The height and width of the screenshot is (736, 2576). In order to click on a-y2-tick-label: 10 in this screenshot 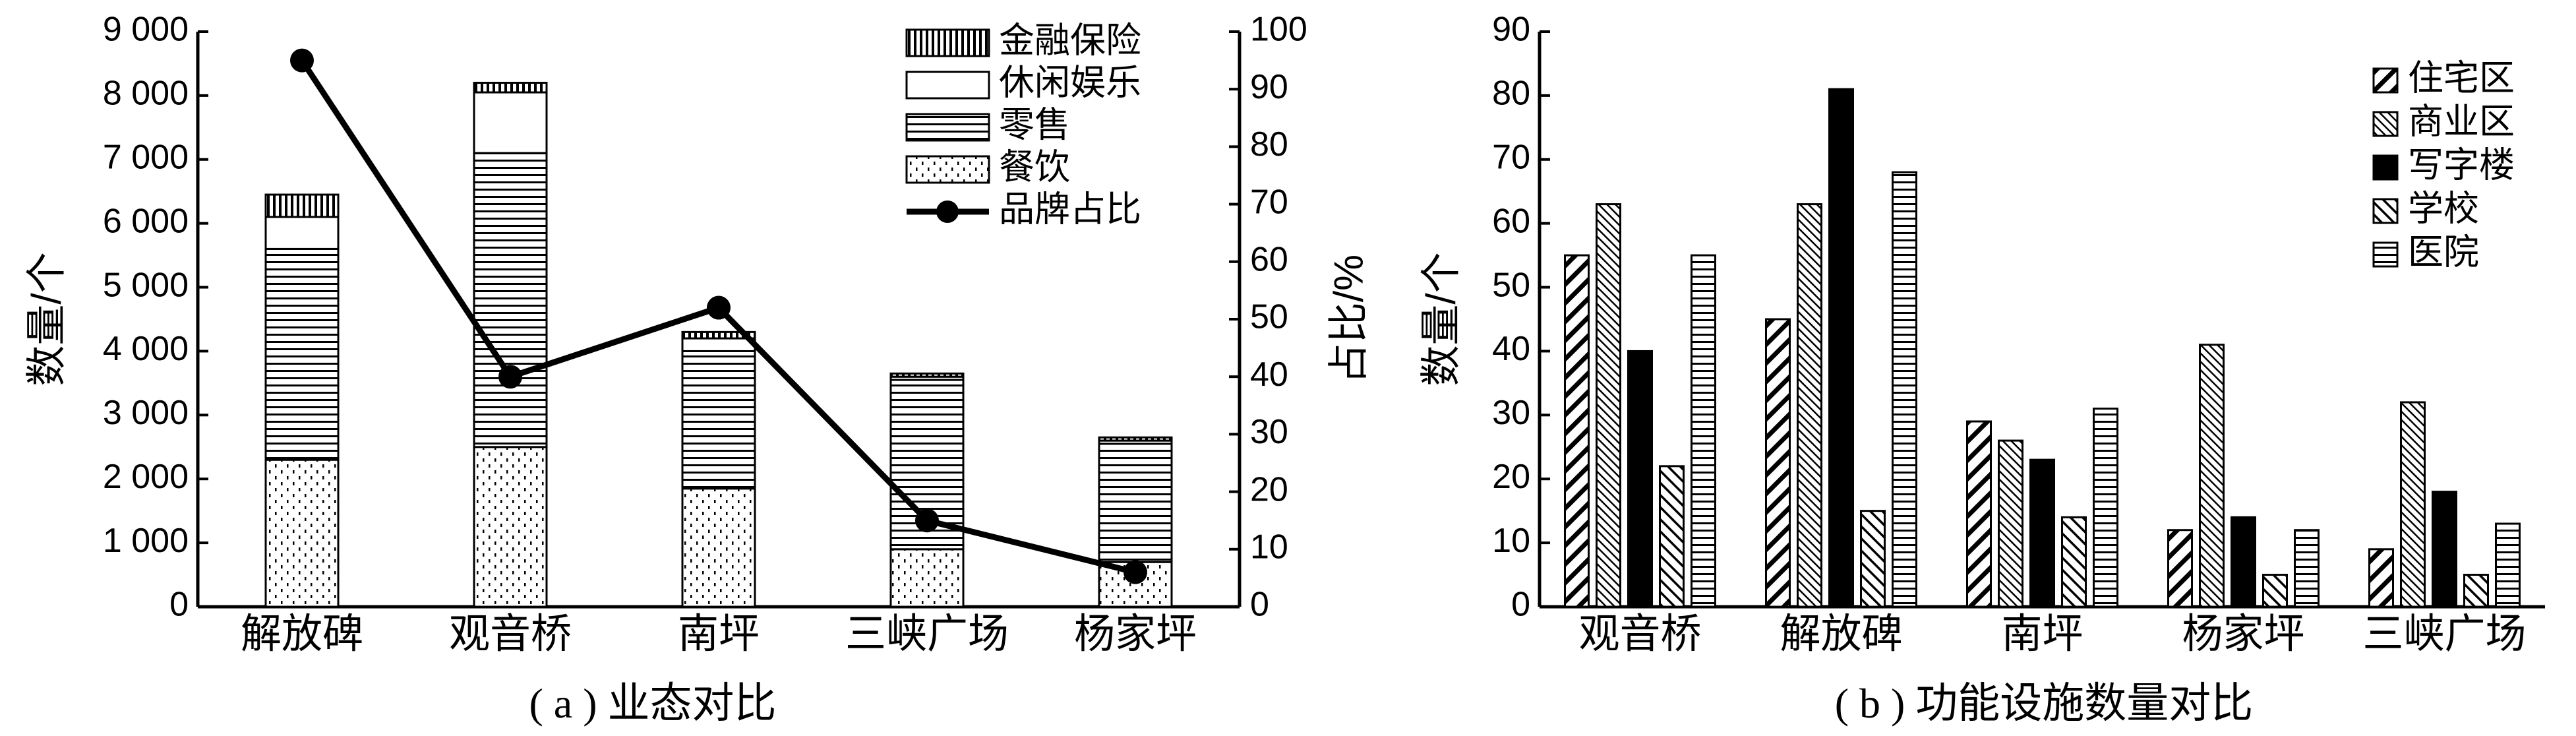, I will do `click(1269, 547)`.